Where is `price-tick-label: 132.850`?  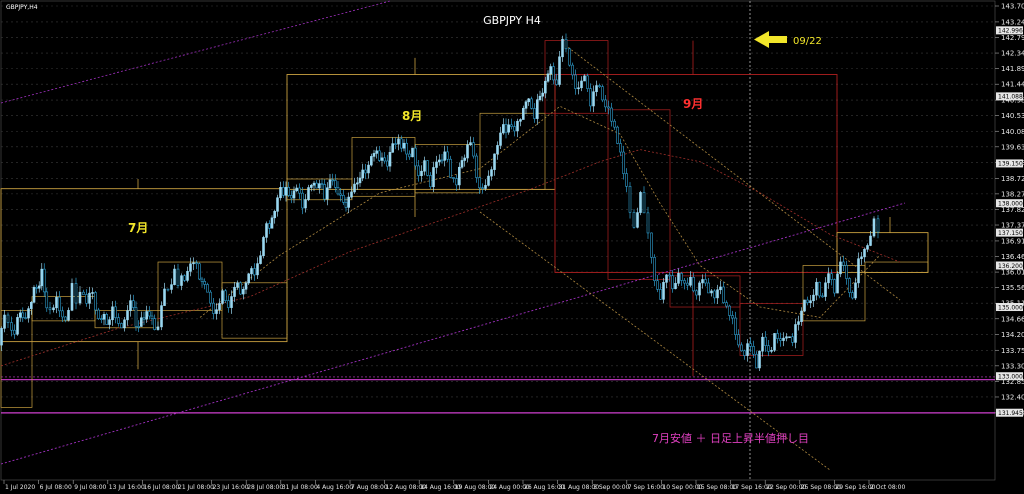 price-tick-label: 132.850 is located at coordinates (1012, 382).